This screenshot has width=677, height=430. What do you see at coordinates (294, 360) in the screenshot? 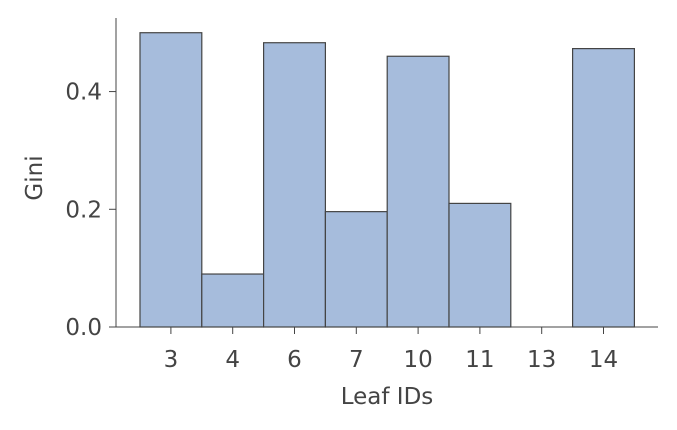
I see `x-tick-label-6: 6` at bounding box center [294, 360].